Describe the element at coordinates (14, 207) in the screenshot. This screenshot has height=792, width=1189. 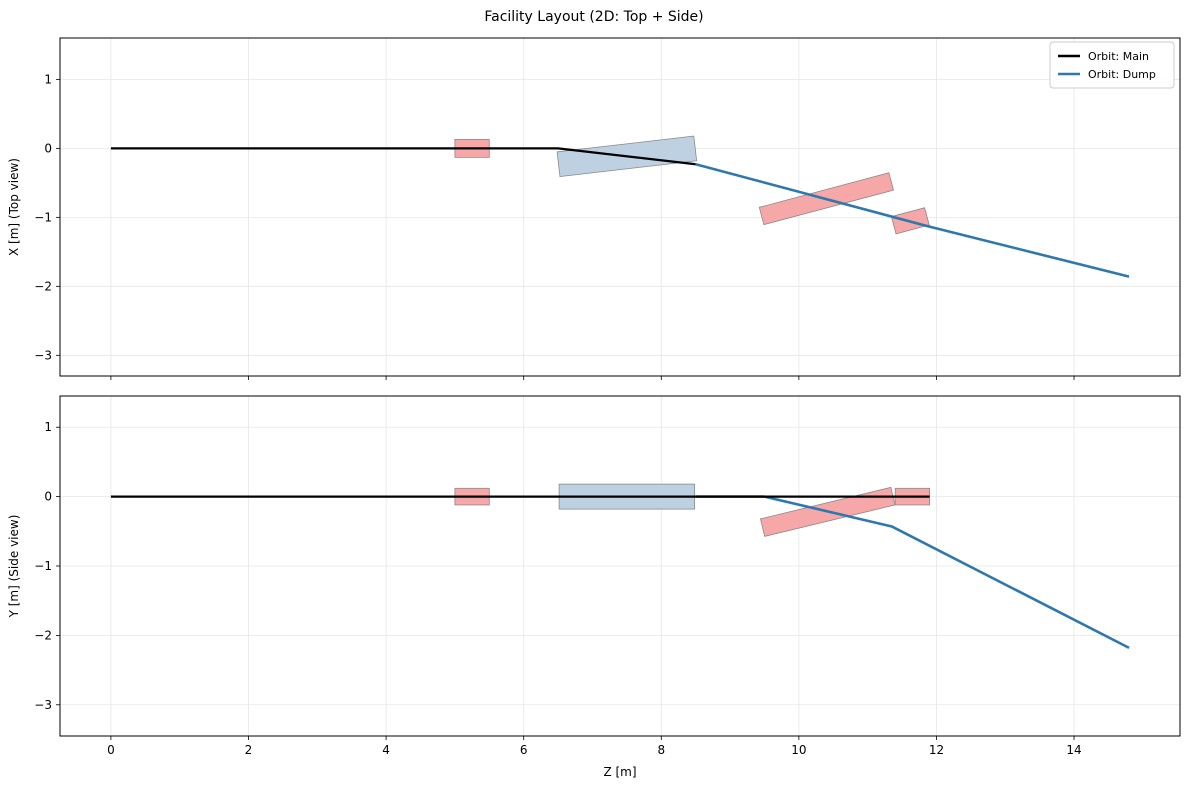
I see `y-axis-label: X [m] (Top view)` at that location.